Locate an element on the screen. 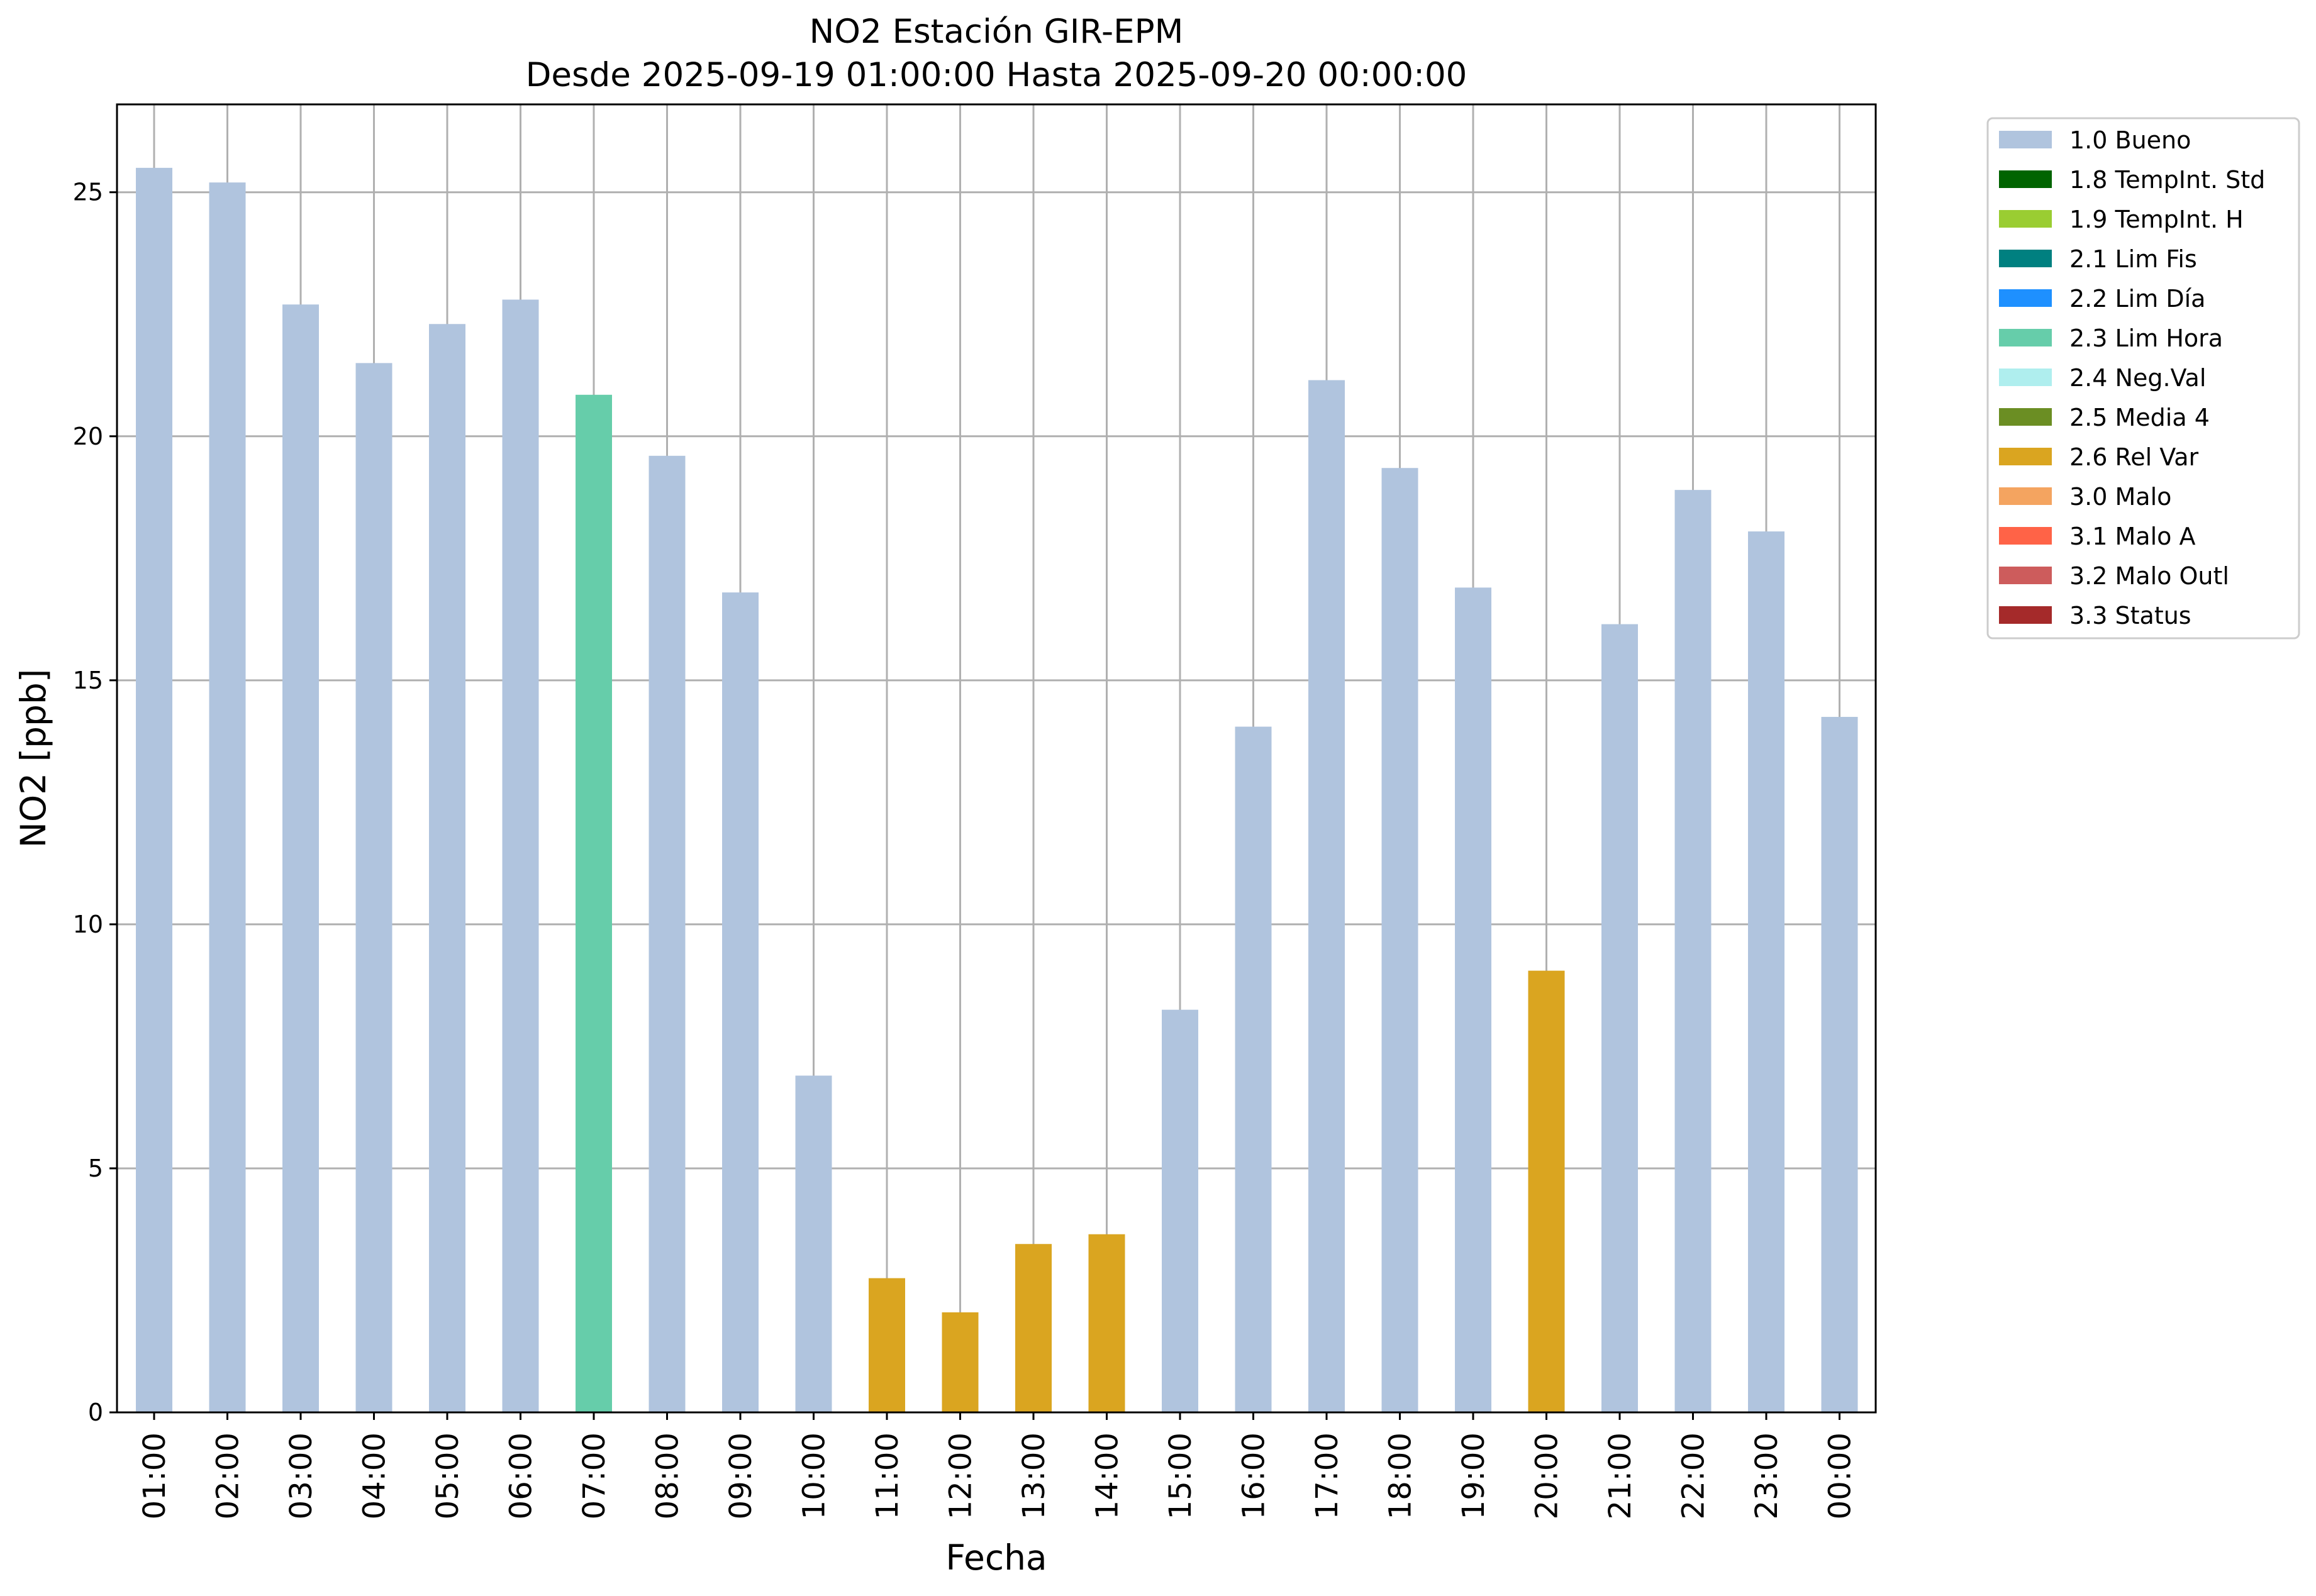 This screenshot has width=2316, height=1596. x-tick-label: 09:00 is located at coordinates (741, 1476).